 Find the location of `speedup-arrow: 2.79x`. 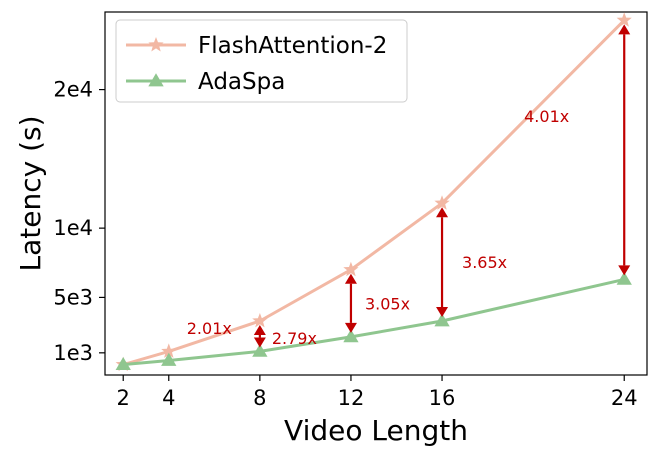

speedup-arrow: 2.79x is located at coordinates (285, 336).